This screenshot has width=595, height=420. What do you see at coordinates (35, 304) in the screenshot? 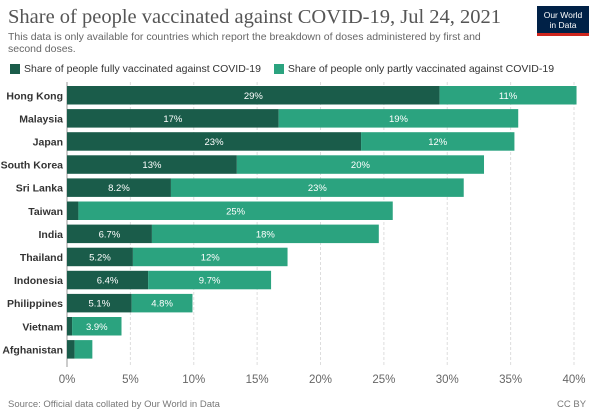
I see `category-label: Philippines` at bounding box center [35, 304].